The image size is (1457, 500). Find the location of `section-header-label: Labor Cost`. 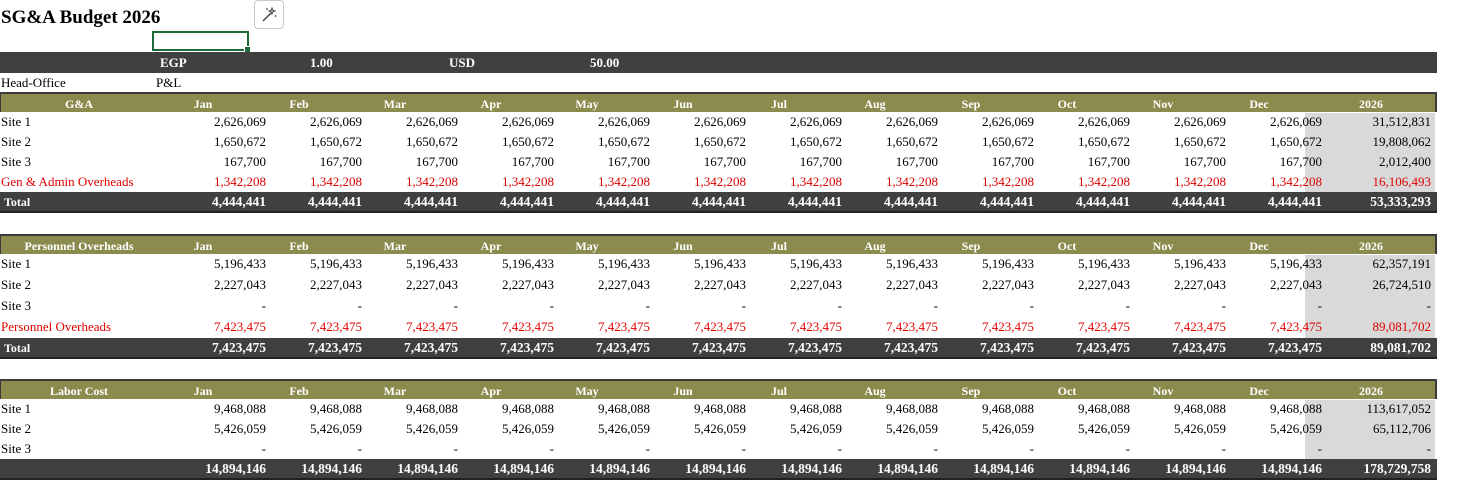

section-header-label: Labor Cost is located at coordinates (79, 391).